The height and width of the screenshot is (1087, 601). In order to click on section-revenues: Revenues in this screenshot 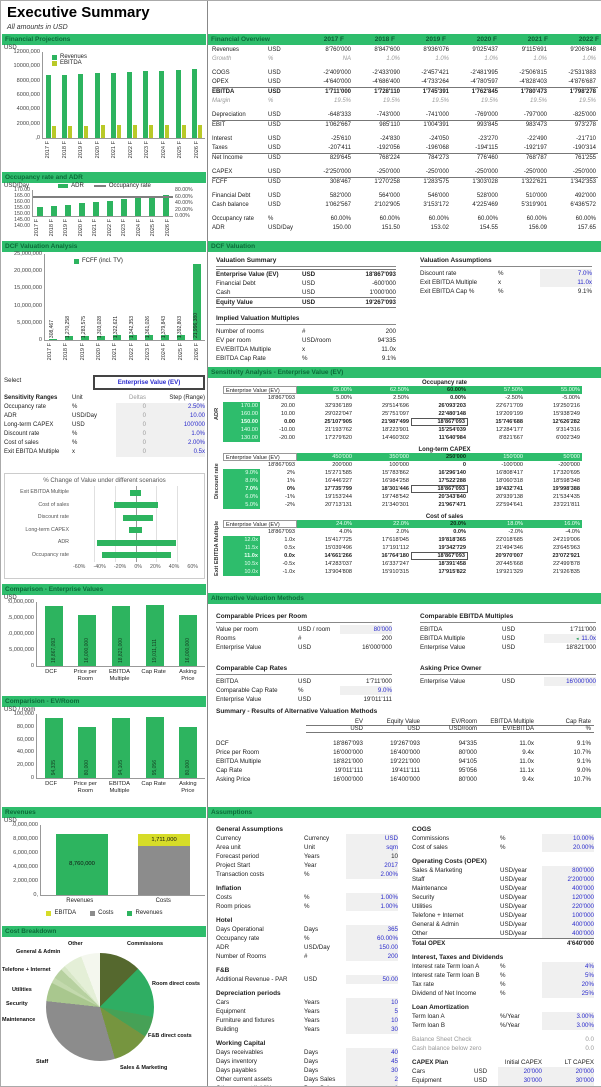, I will do `click(104, 812)`.